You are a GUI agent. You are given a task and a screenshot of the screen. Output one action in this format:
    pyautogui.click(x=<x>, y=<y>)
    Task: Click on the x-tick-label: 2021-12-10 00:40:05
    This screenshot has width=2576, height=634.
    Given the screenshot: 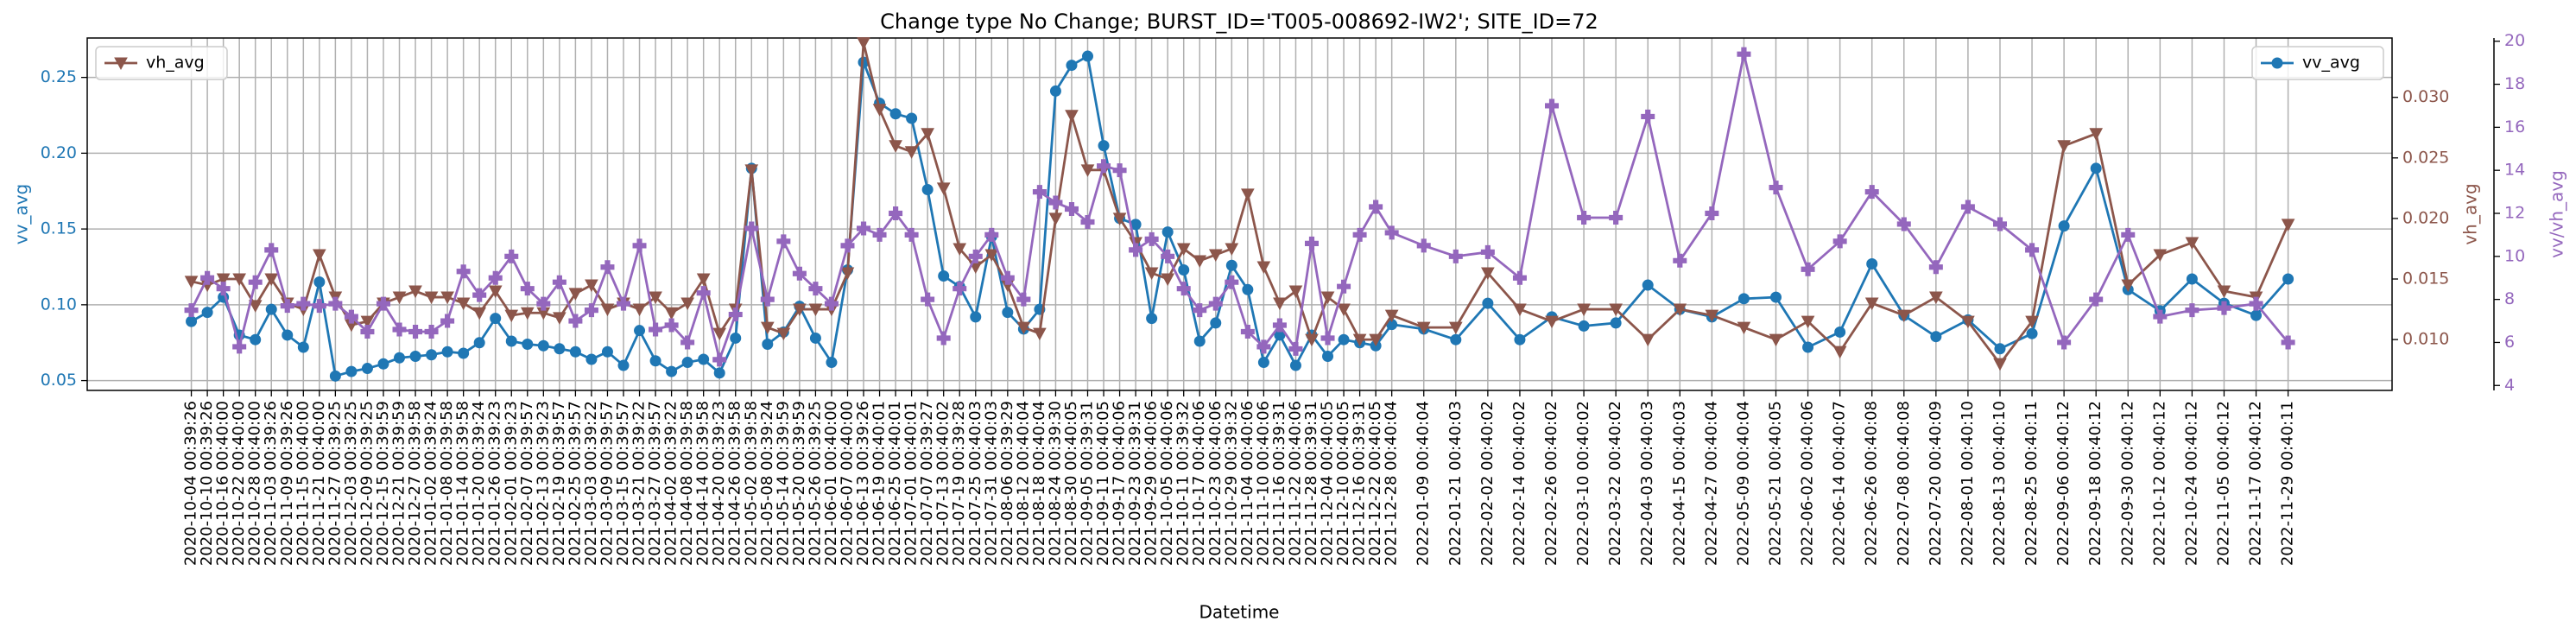 What is the action you would take?
    pyautogui.click(x=1343, y=483)
    